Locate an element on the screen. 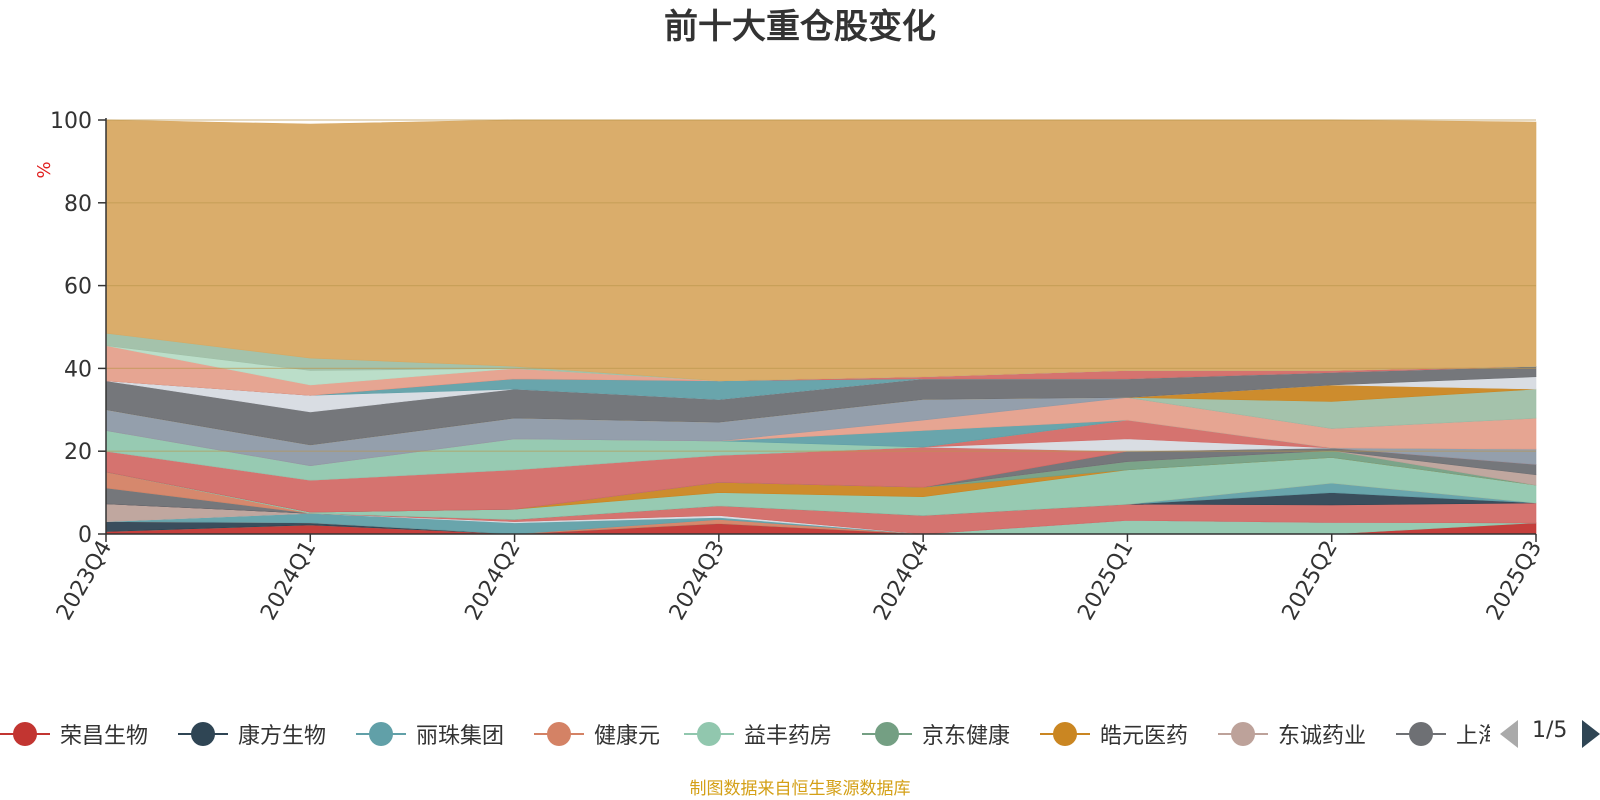  legend-item-1: 康方生物 is located at coordinates (252, 734).